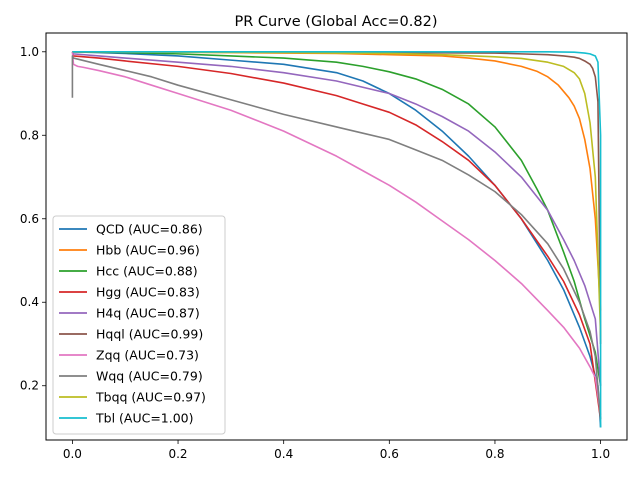 This screenshot has width=640, height=480. I want to click on x-tick-label: 0.4, so click(283, 454).